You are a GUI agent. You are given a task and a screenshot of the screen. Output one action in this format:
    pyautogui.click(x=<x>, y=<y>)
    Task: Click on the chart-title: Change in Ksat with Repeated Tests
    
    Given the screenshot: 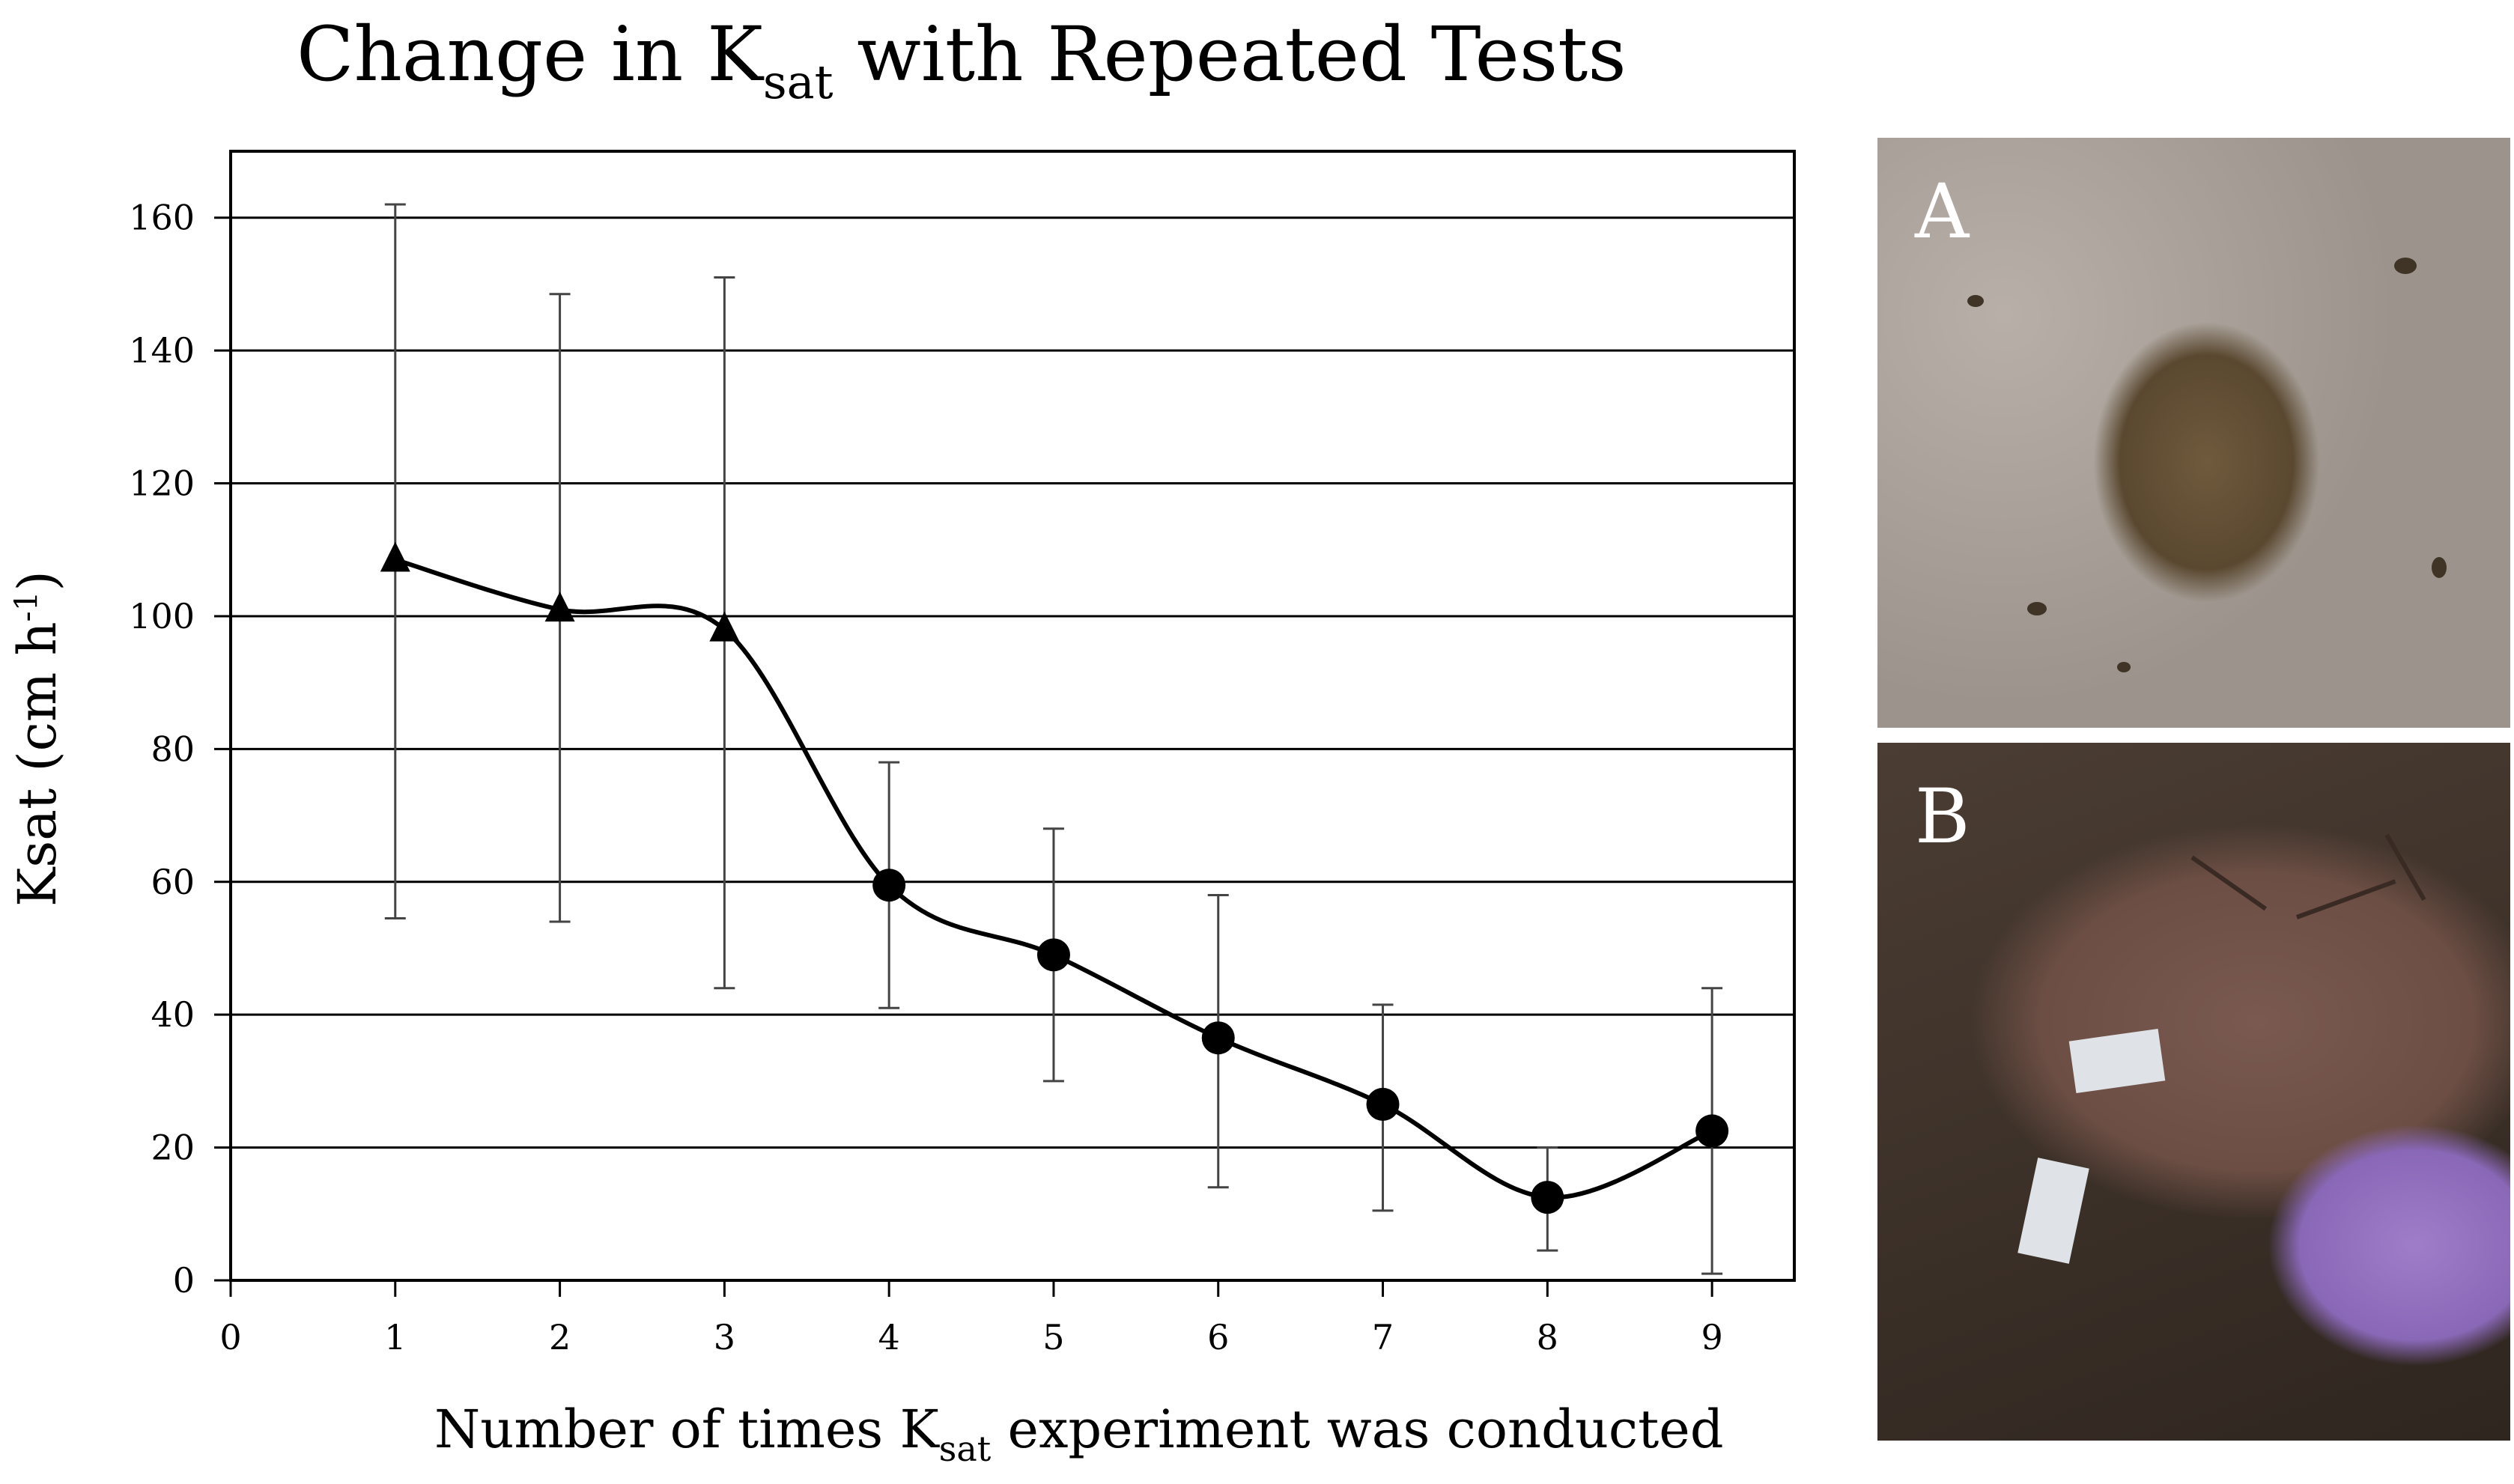 What is the action you would take?
    pyautogui.click(x=962, y=59)
    